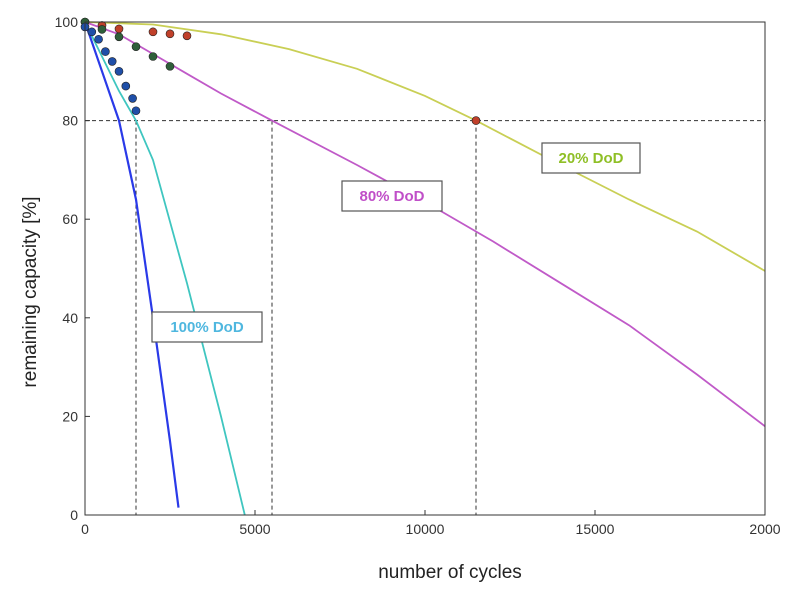  What do you see at coordinates (425, 529) in the screenshot?
I see `x-tick-label: 10000` at bounding box center [425, 529].